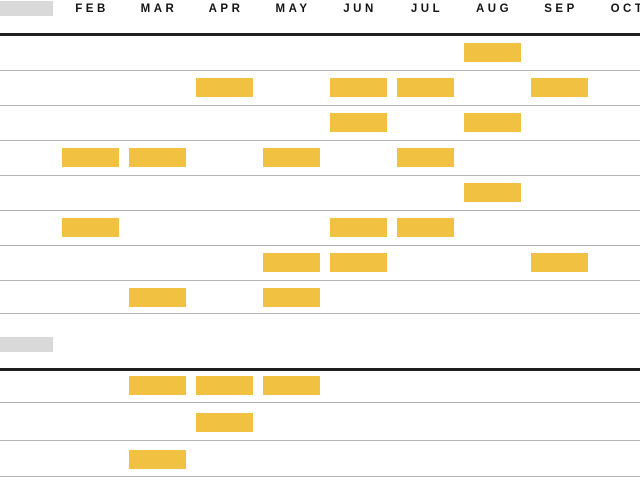  Describe the element at coordinates (320, 369) in the screenshot. I see `section-divider-line` at that location.